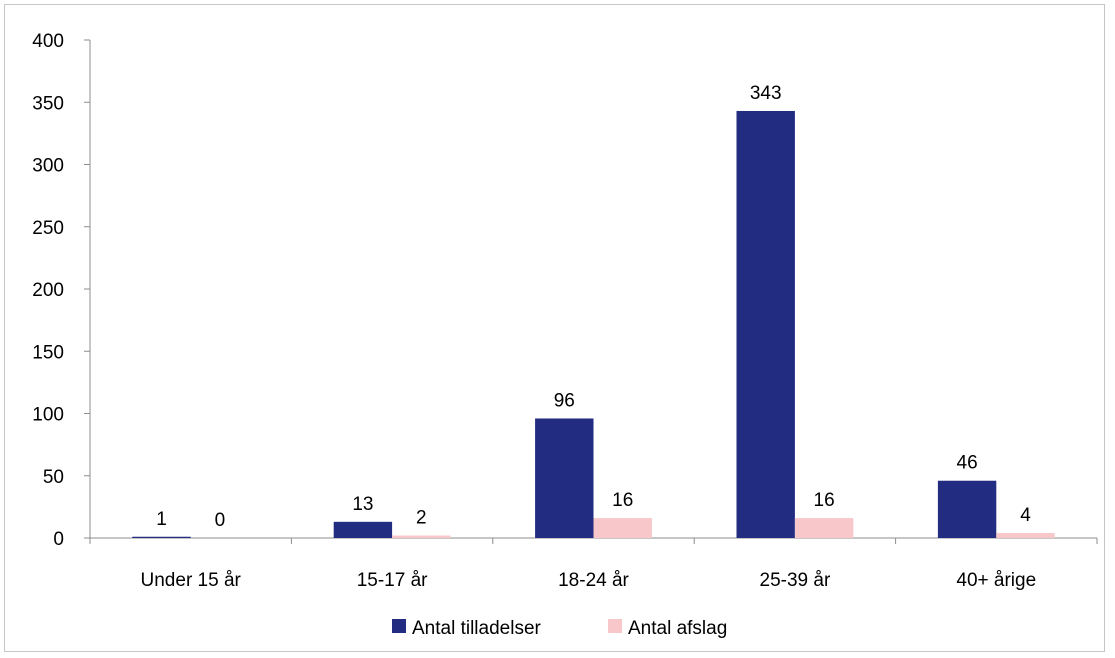 Image resolution: width=1115 pixels, height=658 pixels. What do you see at coordinates (795, 580) in the screenshot?
I see `x-category-label: 25-39 år` at bounding box center [795, 580].